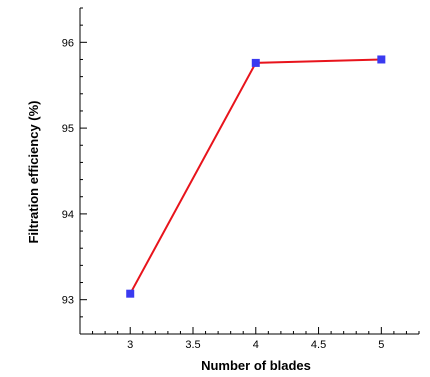 The width and height of the screenshot is (430, 377). I want to click on y-tick-label: 93, so click(68, 301).